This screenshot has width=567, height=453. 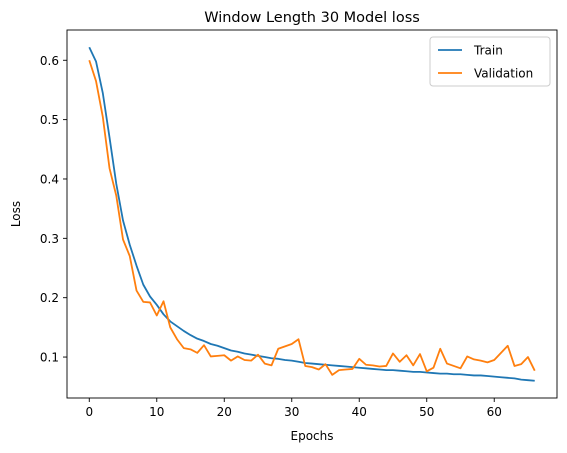 I want to click on x-tick-label: 60, so click(x=494, y=412).